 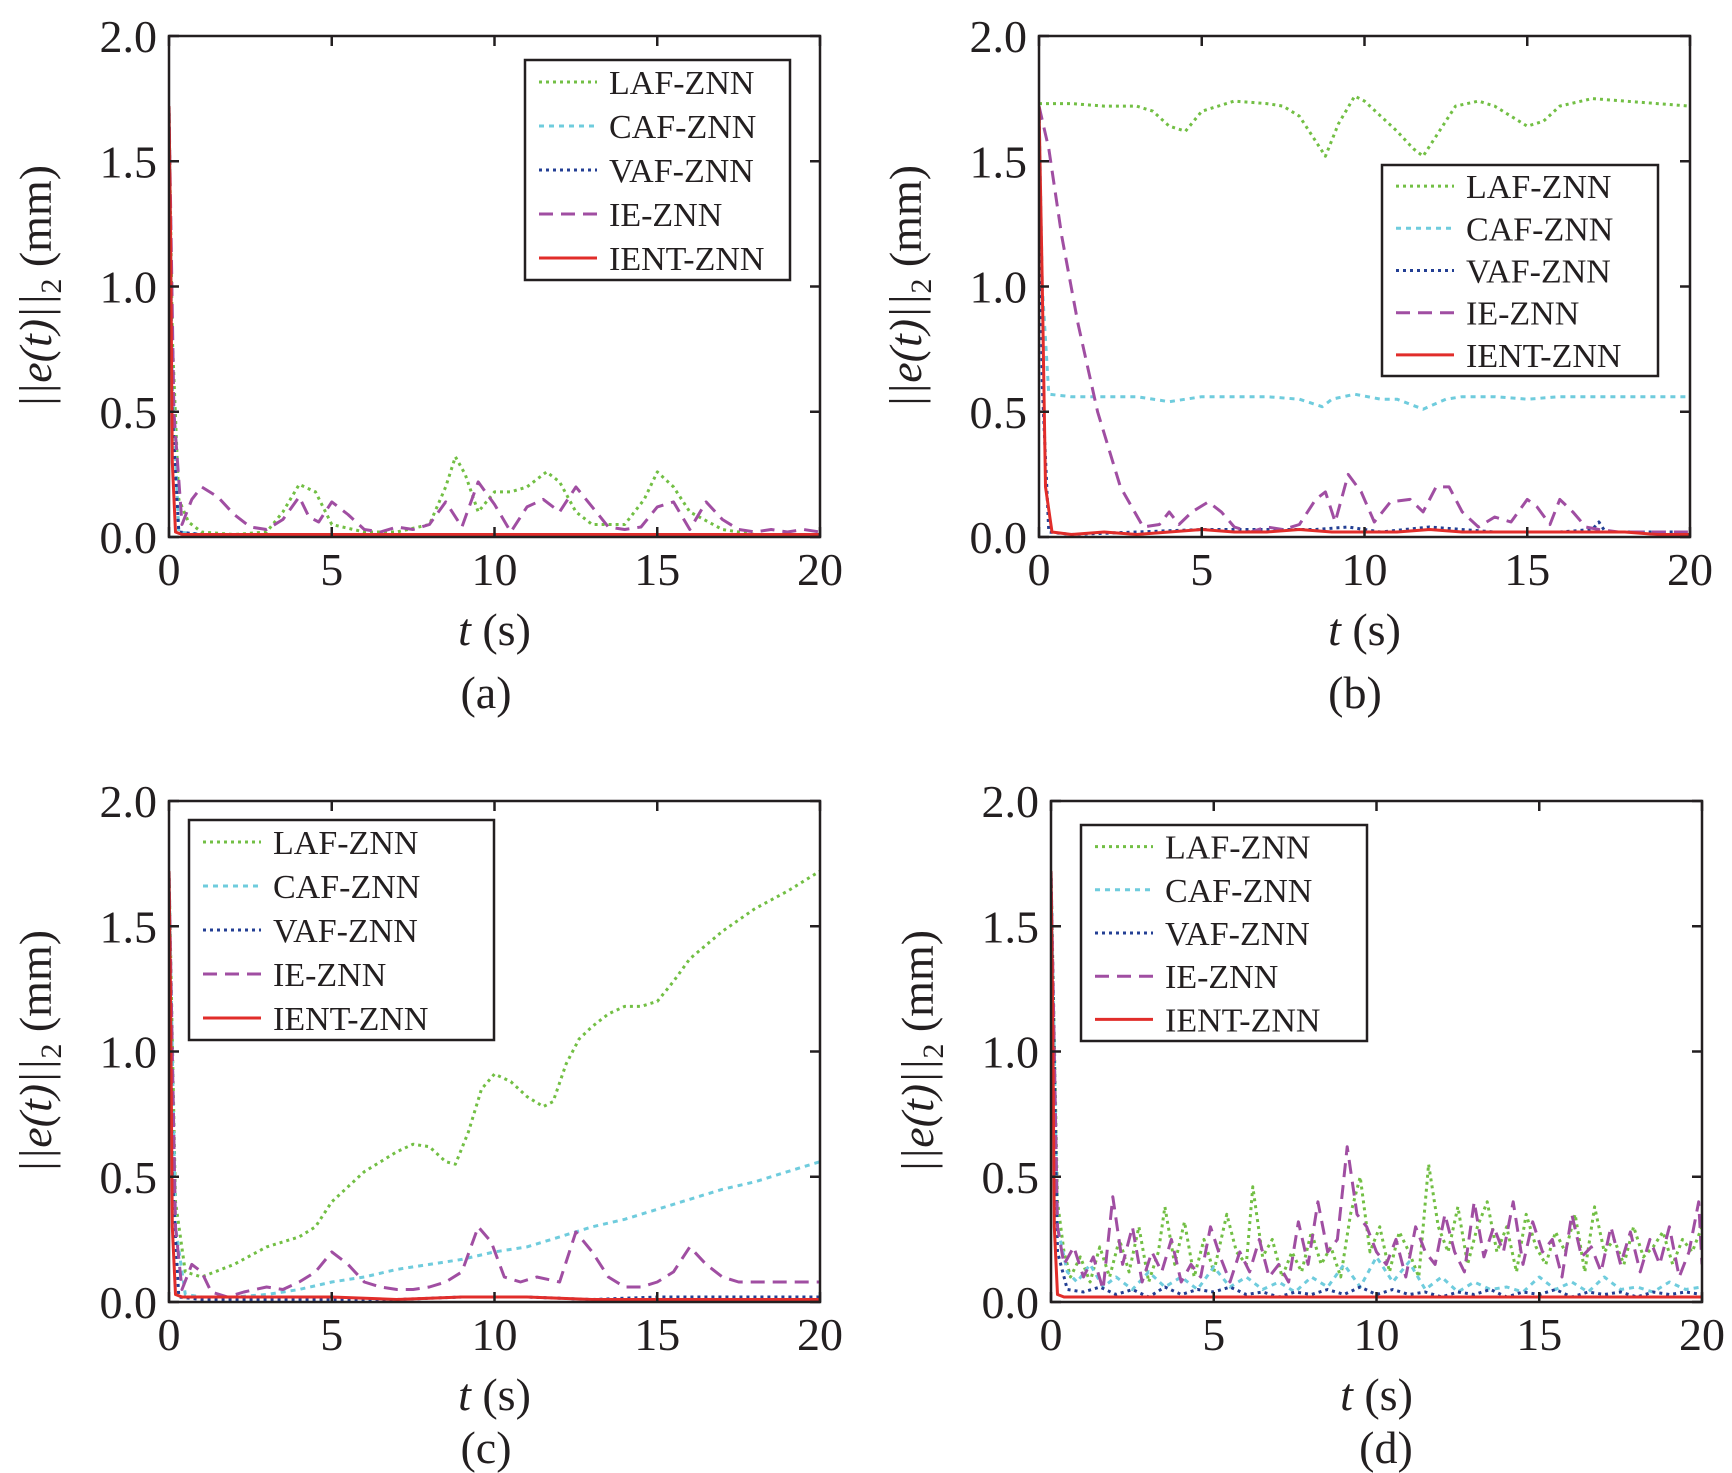 I want to click on panel-caption: (a), so click(x=485, y=692).